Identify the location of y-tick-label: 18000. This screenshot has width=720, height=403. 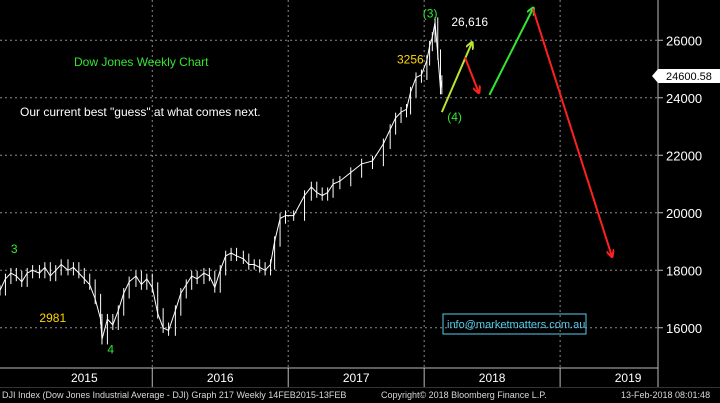
(684, 270).